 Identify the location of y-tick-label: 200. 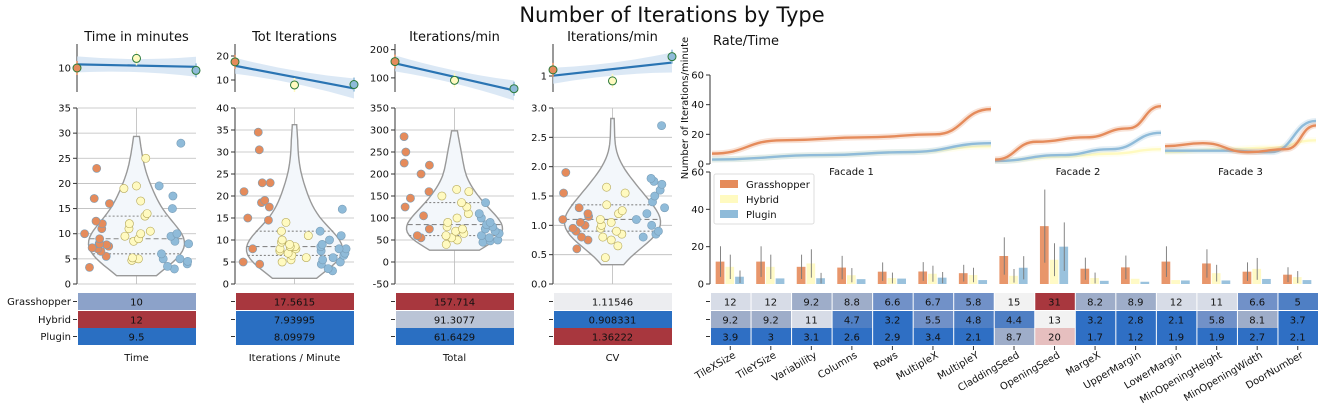
(379, 175).